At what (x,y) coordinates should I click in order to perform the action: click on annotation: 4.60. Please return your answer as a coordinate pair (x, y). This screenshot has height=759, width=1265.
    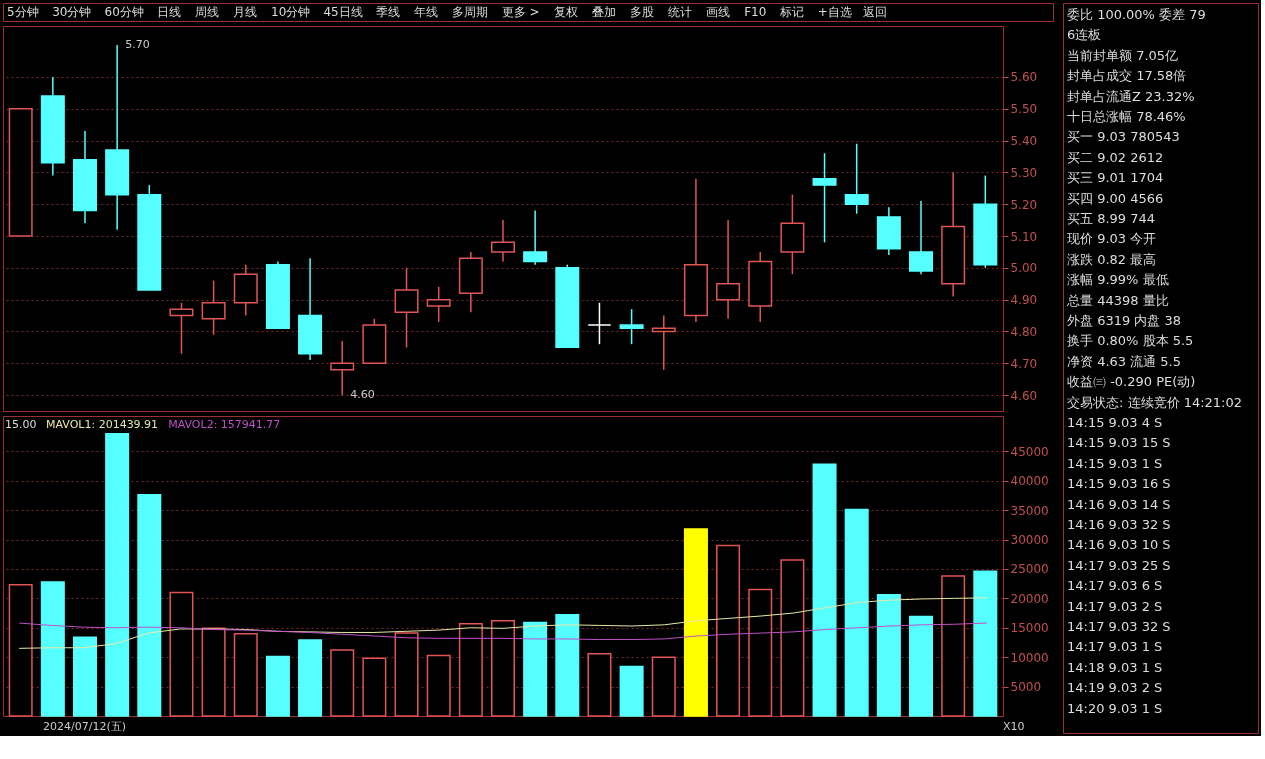
    Looking at the image, I should click on (362, 395).